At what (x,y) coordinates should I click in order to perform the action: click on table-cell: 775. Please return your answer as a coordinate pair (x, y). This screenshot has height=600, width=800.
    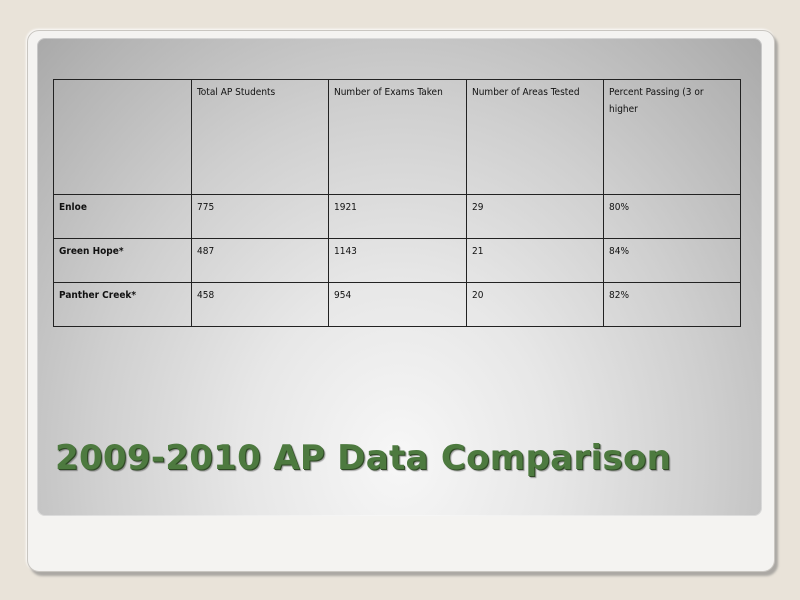
    Looking at the image, I should click on (260, 216).